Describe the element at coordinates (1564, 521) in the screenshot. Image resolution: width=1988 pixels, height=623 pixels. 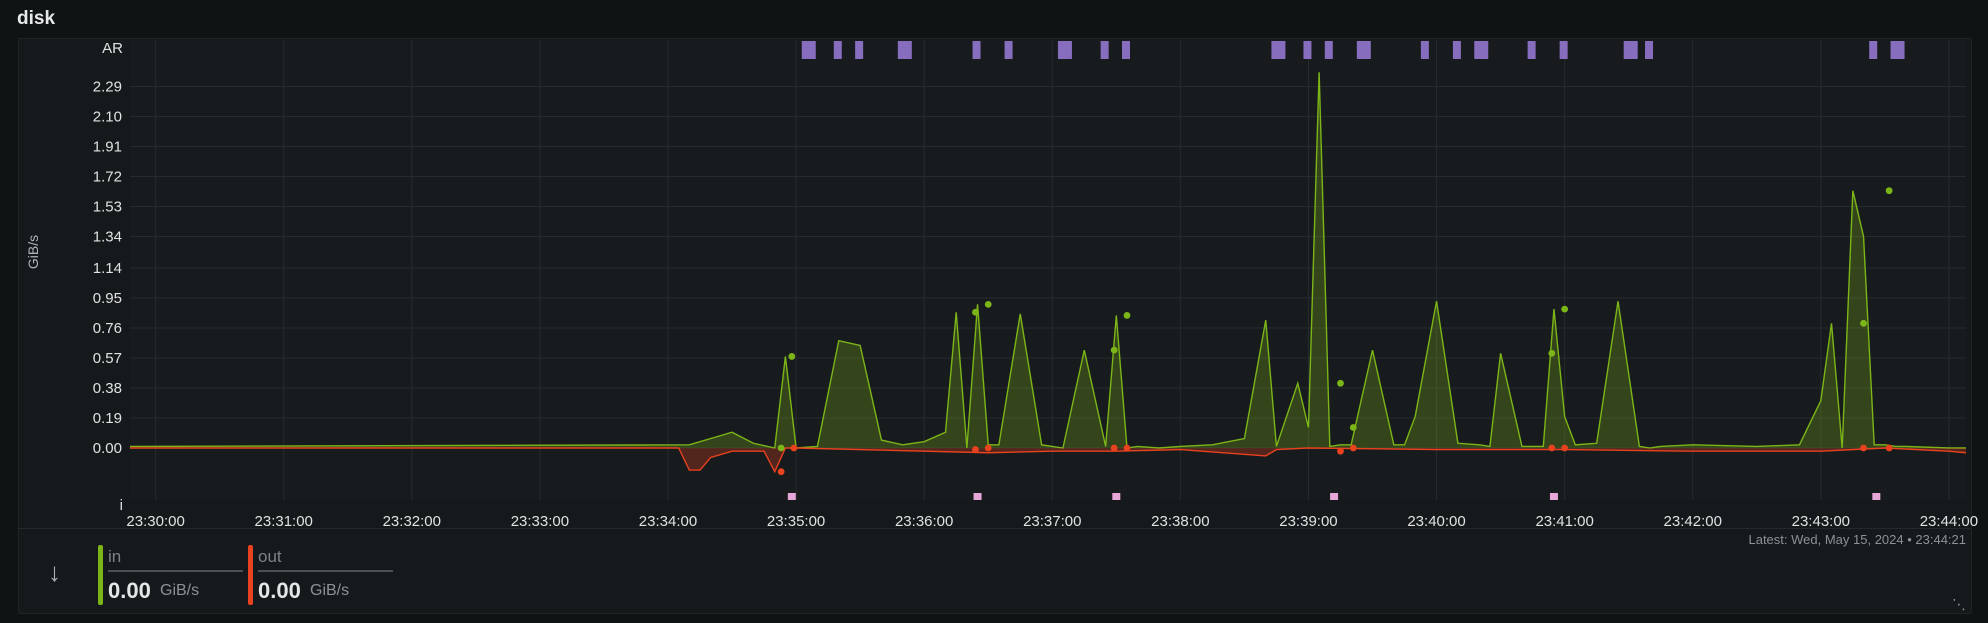
I see `x-tick-label: 23:41:00` at that location.